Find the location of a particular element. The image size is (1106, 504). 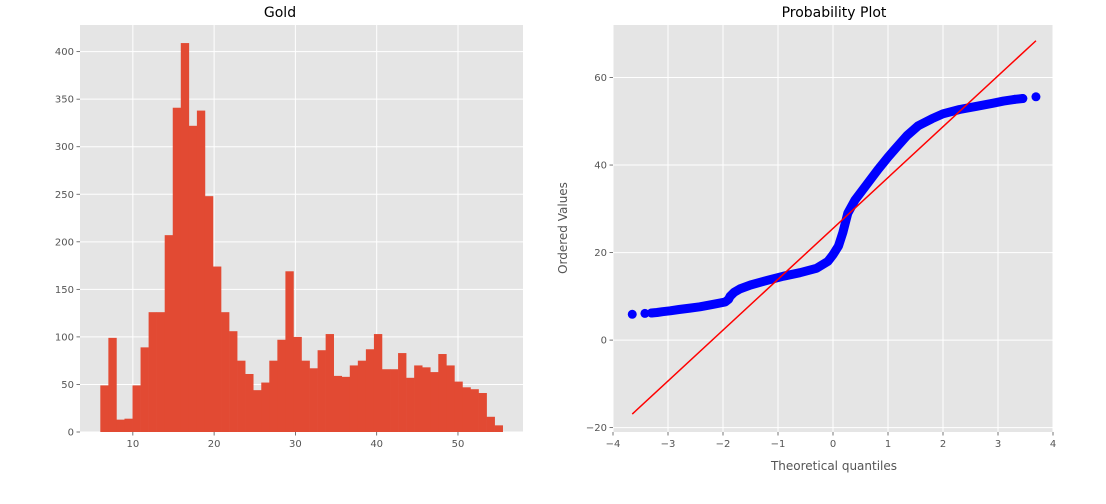

svg-text: 4 is located at coordinates (1053, 444).